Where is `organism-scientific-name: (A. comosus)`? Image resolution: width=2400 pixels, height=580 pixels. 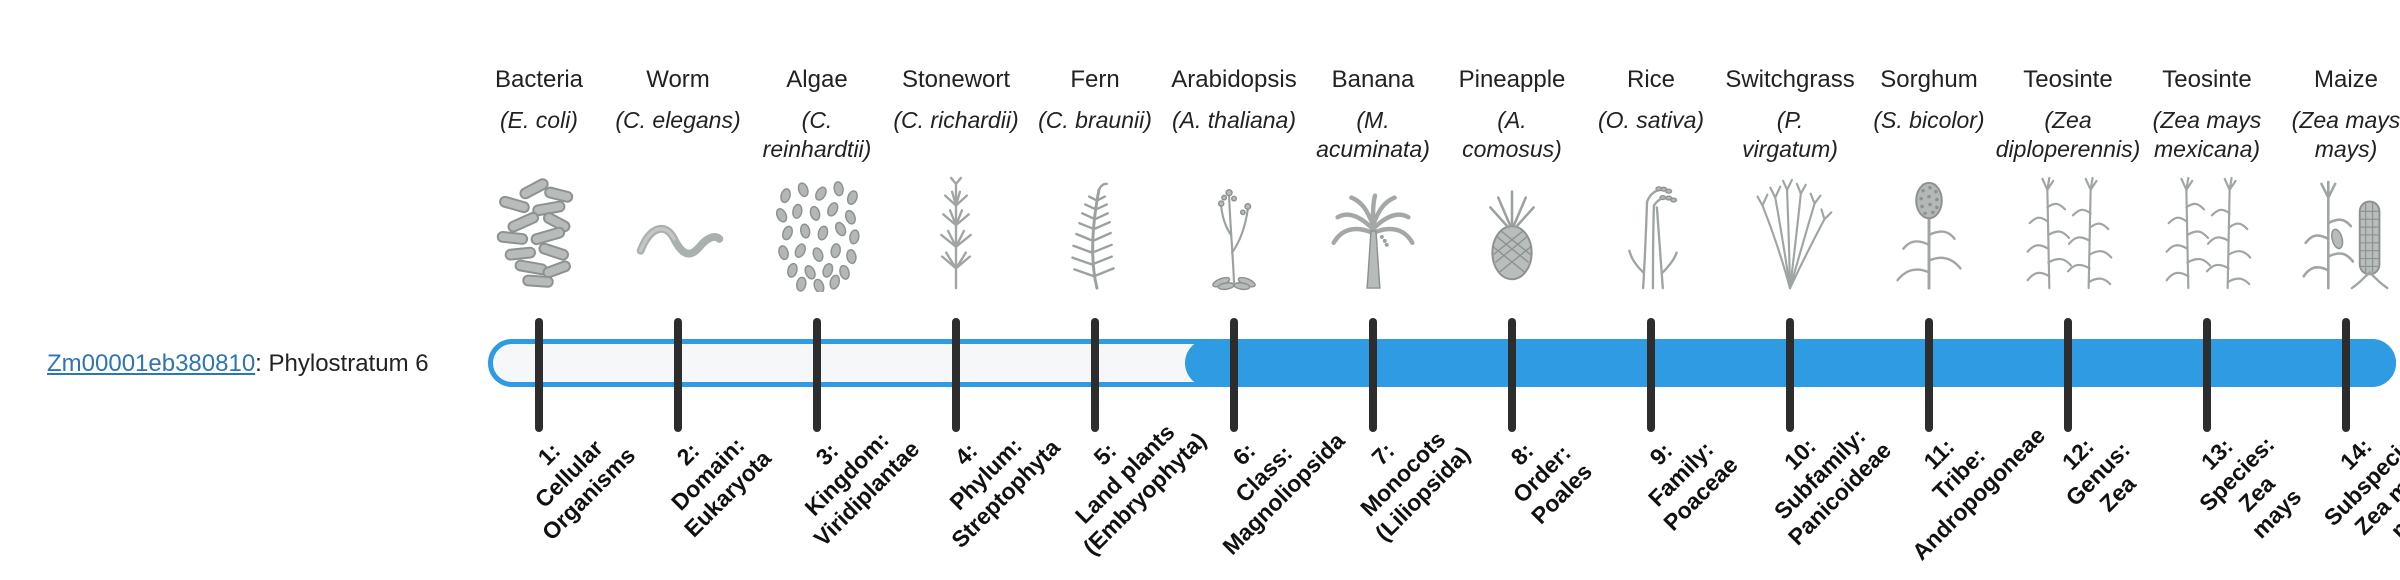 organism-scientific-name: (A. comosus) is located at coordinates (1512, 134).